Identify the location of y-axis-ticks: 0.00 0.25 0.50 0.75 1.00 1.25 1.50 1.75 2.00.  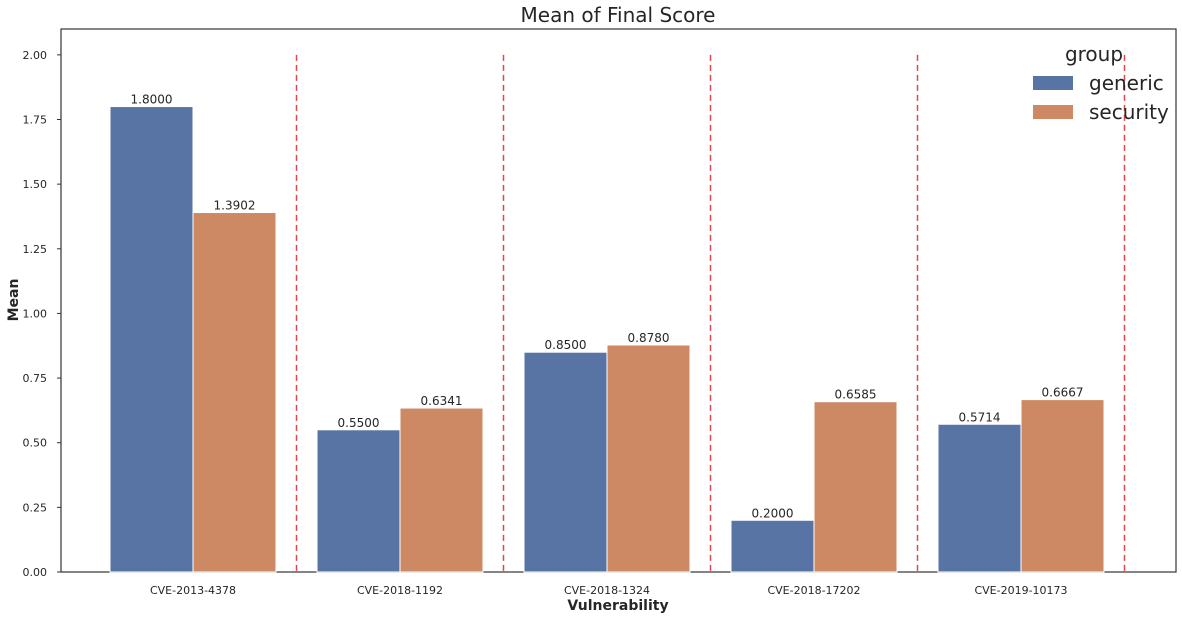
(42, 314).